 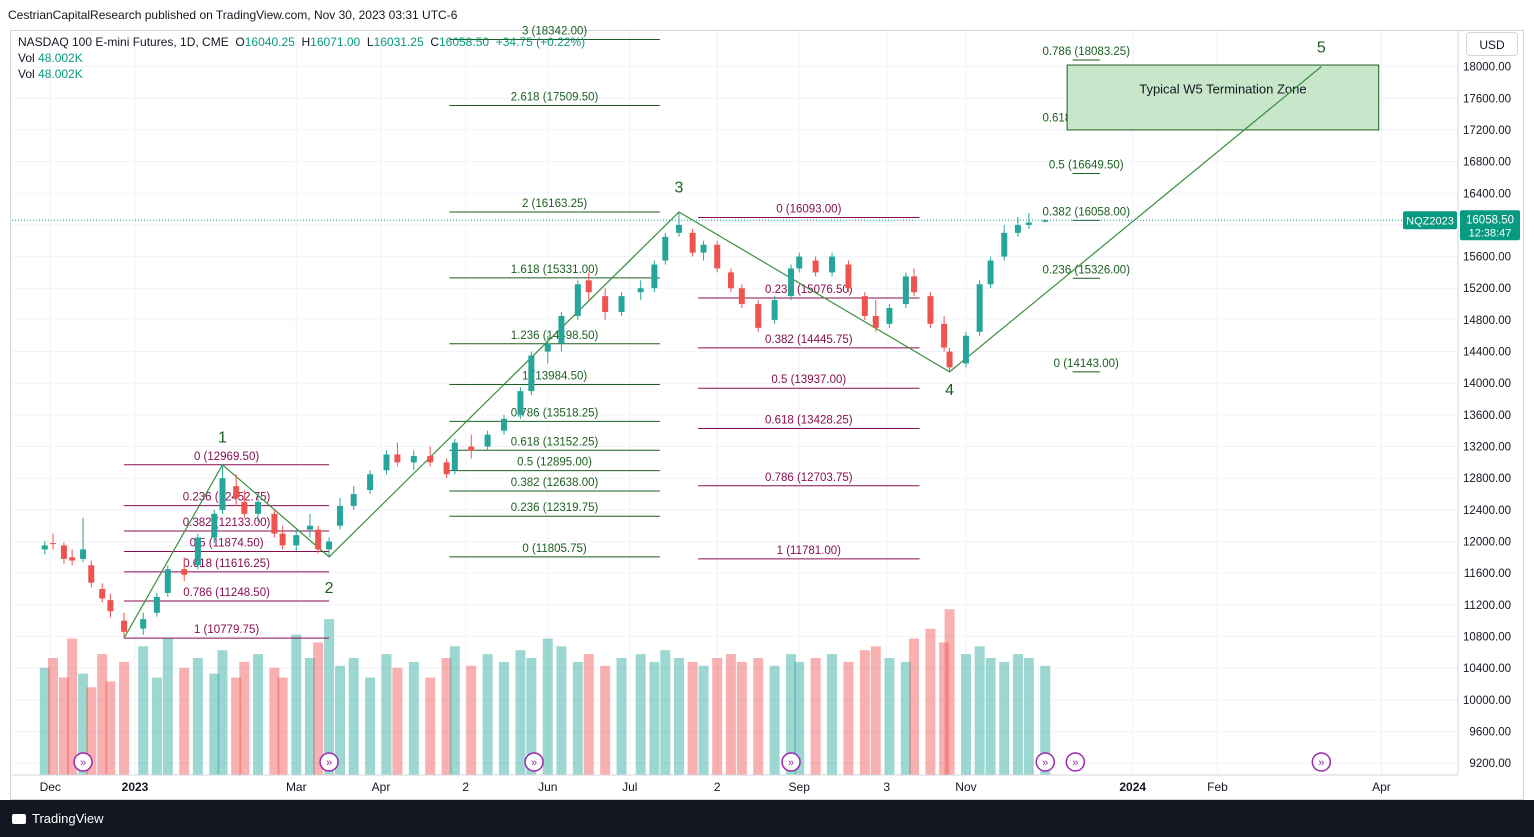 What do you see at coordinates (329, 588) in the screenshot?
I see `wave-label: 2` at bounding box center [329, 588].